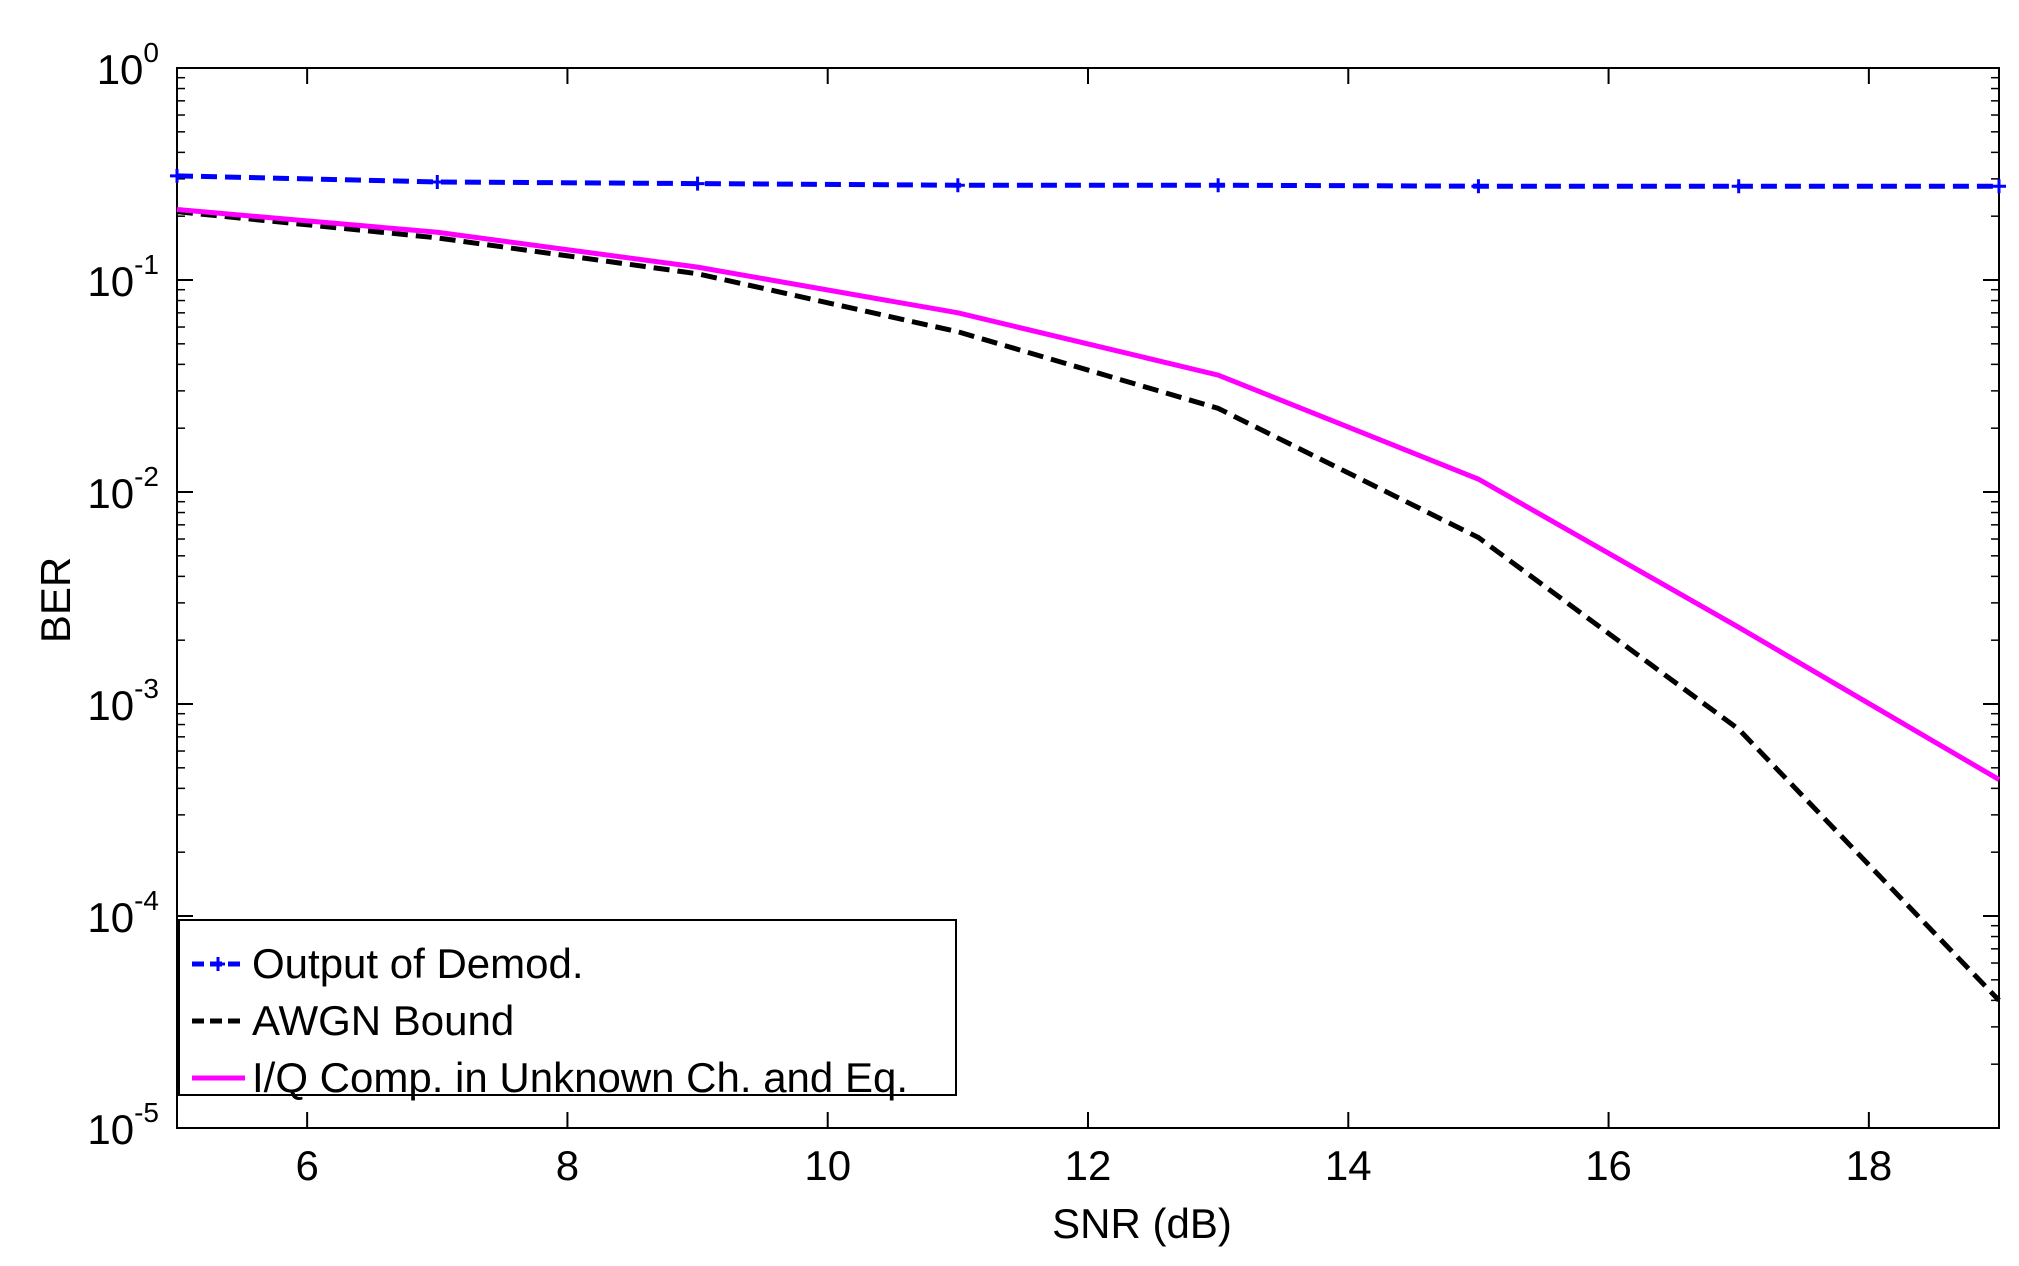 The image size is (2019, 1266). What do you see at coordinates (123, 701) in the screenshot?
I see `y-tick-label: 10⁻³` at bounding box center [123, 701].